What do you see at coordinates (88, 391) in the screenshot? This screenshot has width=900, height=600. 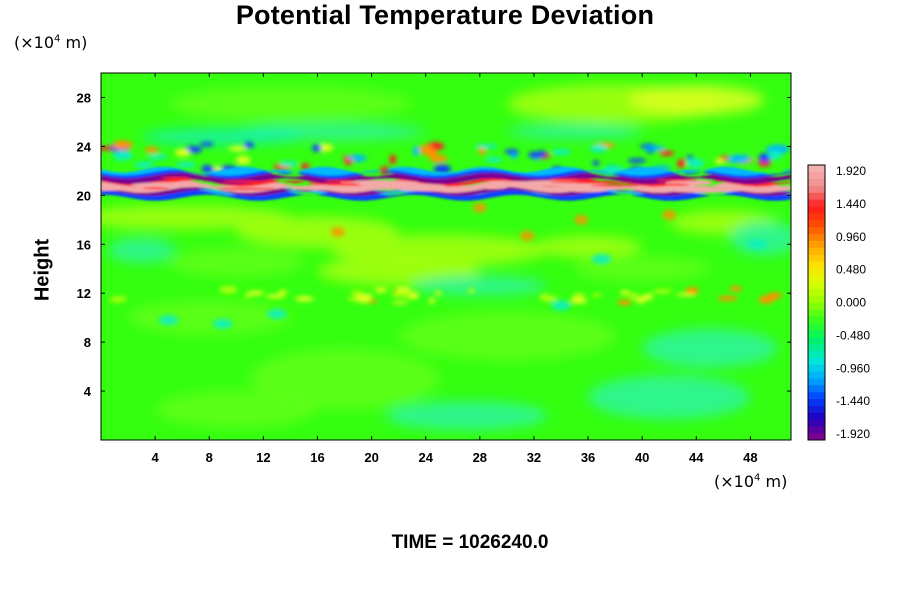 I see `y-tick-label: 4` at bounding box center [88, 391].